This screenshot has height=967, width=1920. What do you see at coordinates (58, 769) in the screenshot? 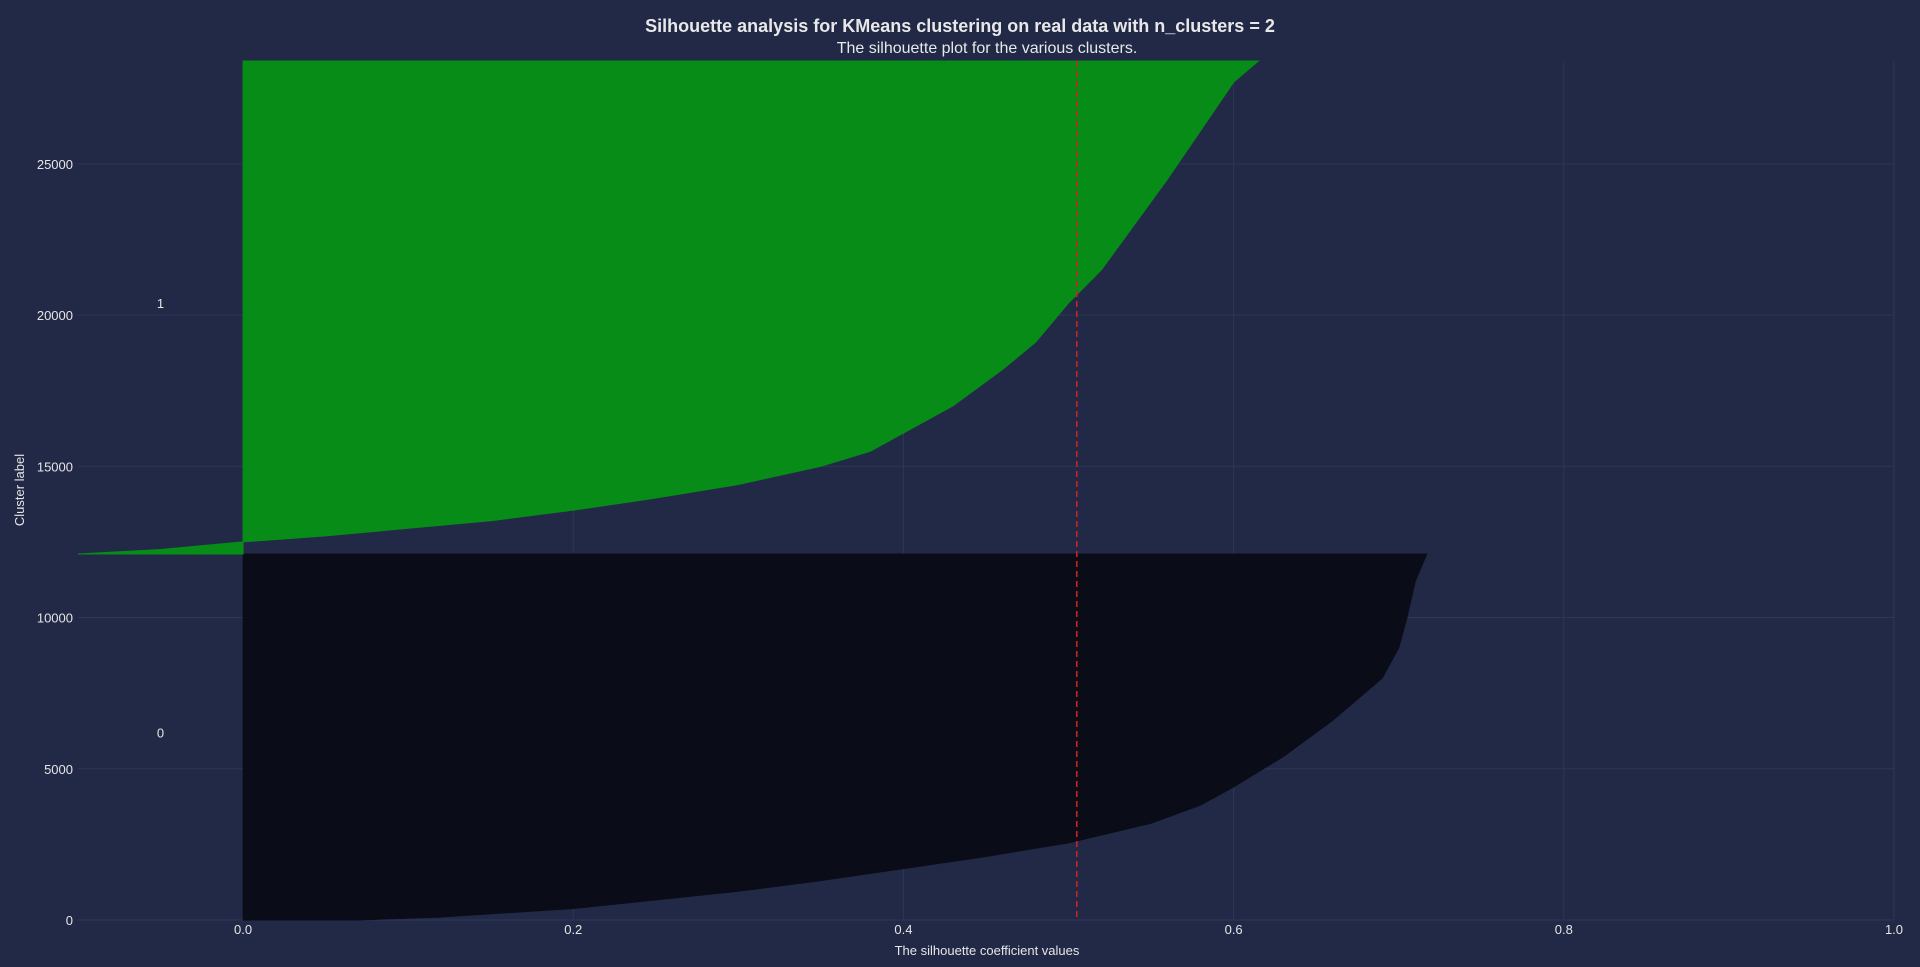
I see `y-tick-label: 5000` at bounding box center [58, 769].